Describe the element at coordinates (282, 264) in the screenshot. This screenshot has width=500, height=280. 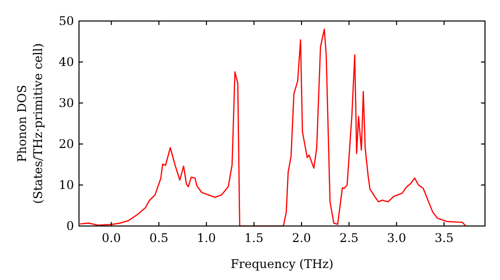
I see `x-axis-title: Frequency (THz)` at that location.